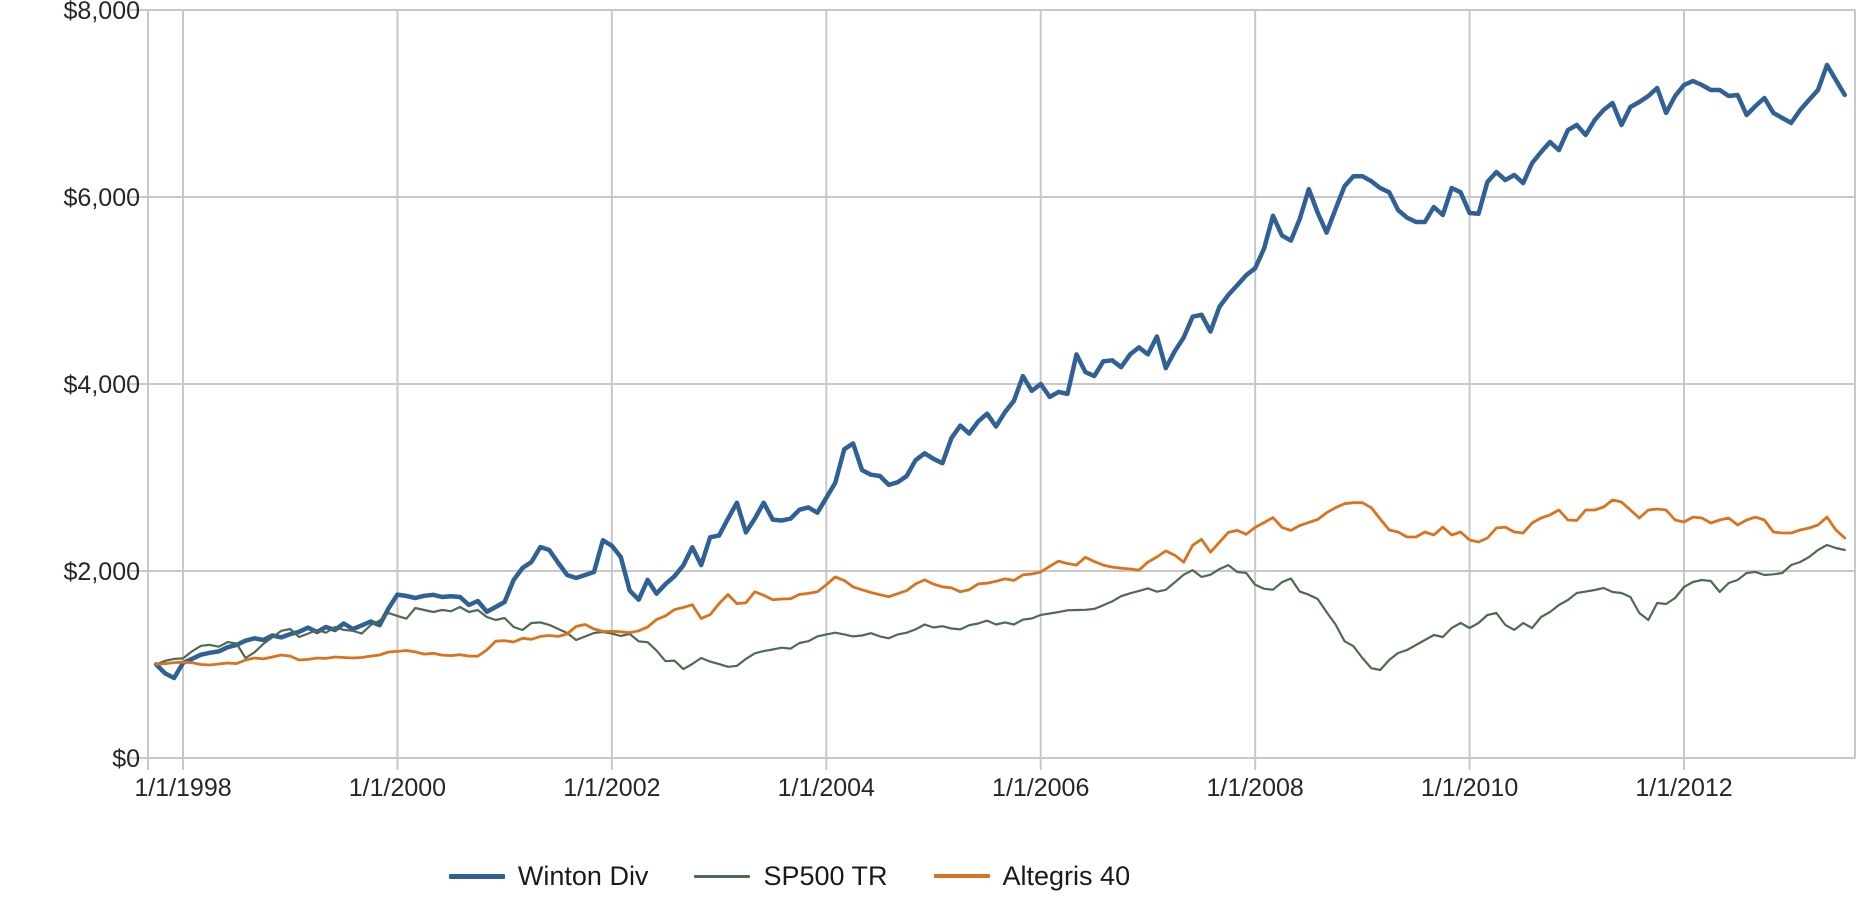  Describe the element at coordinates (1469, 788) in the screenshot. I see `x-axis-tick-label: 1/1/2010` at that location.